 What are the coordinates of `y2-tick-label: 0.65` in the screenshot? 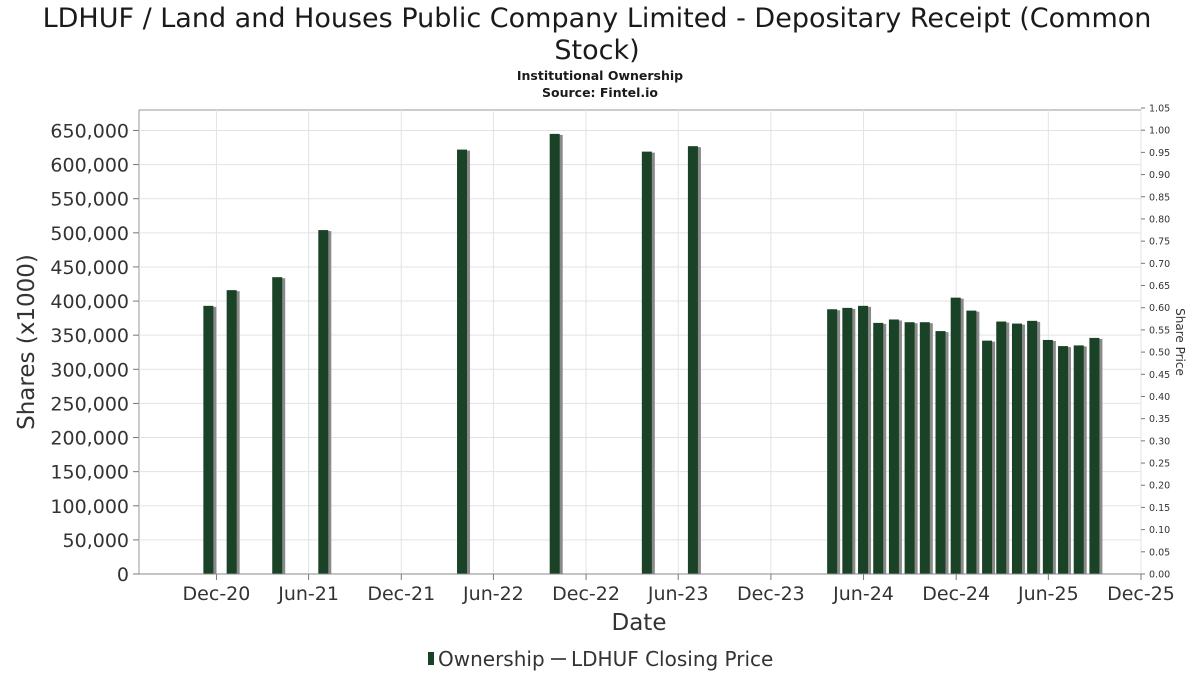 It's located at (1159, 286).